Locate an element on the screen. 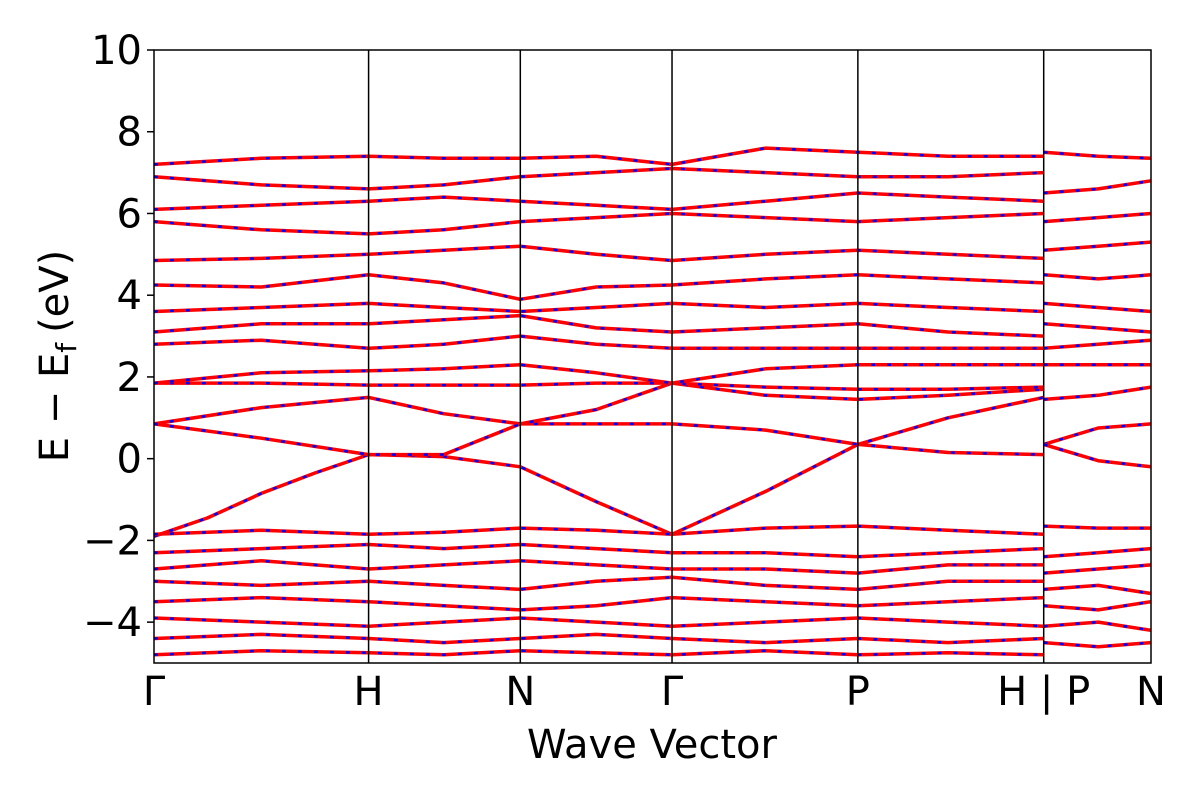 The image size is (1200, 800). x-axis-label: Wave Vector is located at coordinates (652, 745).